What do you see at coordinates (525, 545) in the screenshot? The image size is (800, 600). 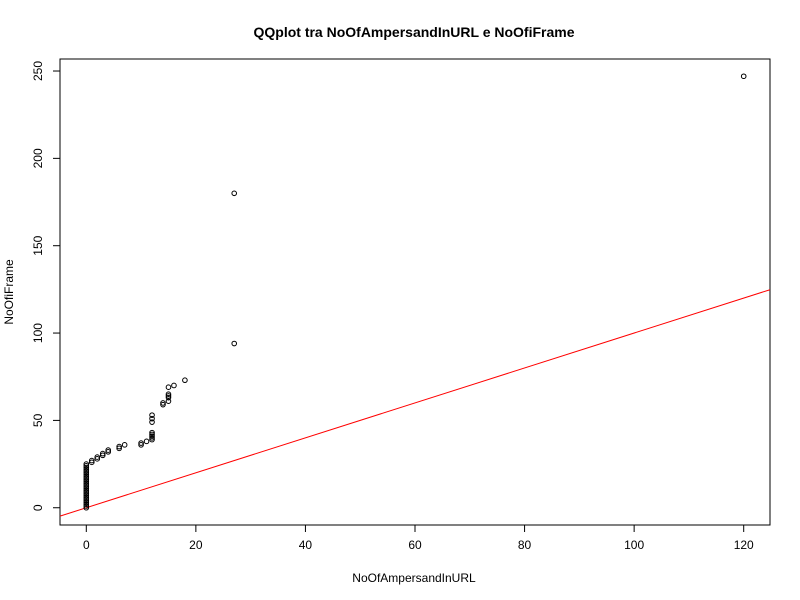 I see `x-tick-label: 80` at bounding box center [525, 545].